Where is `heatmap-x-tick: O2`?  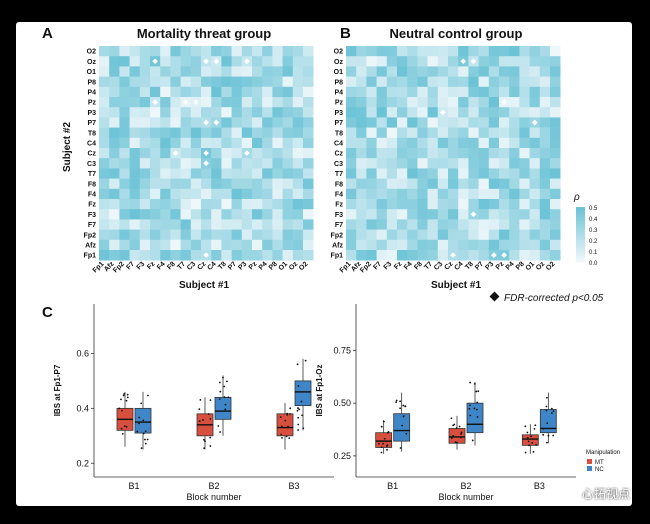
heatmap-x-tick: O2 is located at coordinates (551, 267).